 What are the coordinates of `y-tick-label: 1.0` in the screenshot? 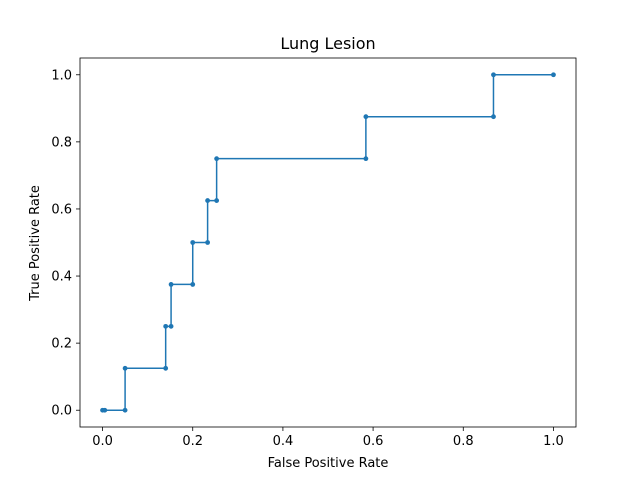 It's located at (61, 75).